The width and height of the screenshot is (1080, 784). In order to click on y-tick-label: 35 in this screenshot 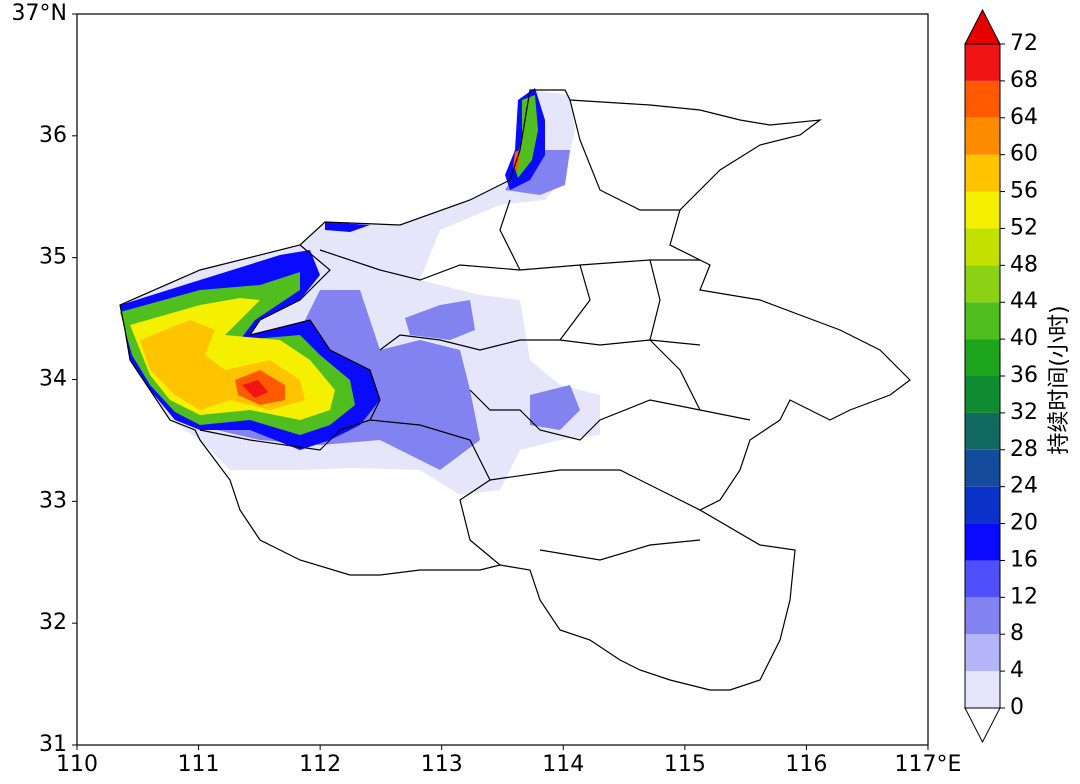, I will do `click(53, 257)`.